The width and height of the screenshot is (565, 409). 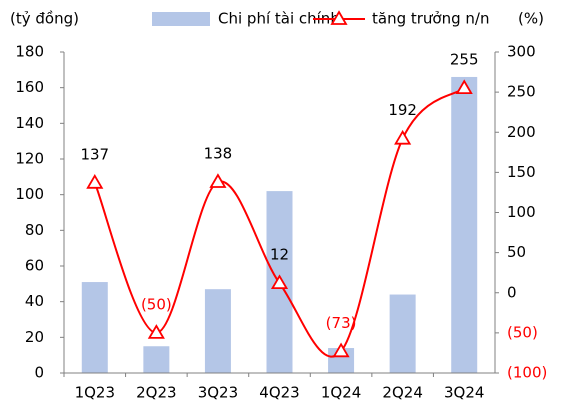 What do you see at coordinates (156, 304) in the screenshot?
I see `data-label: (50)` at bounding box center [156, 304].